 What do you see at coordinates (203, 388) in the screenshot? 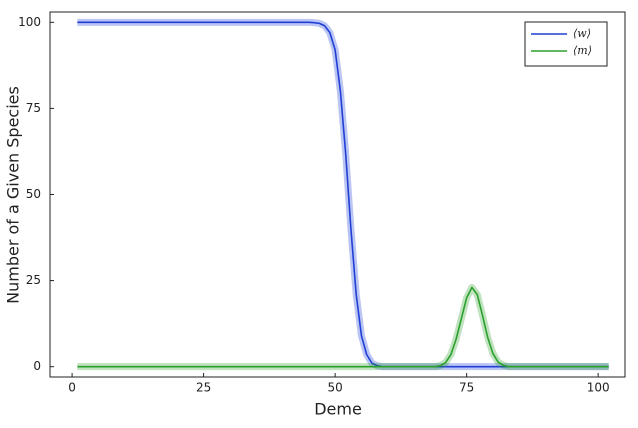
I see `x-tick-label: 25` at bounding box center [203, 388].